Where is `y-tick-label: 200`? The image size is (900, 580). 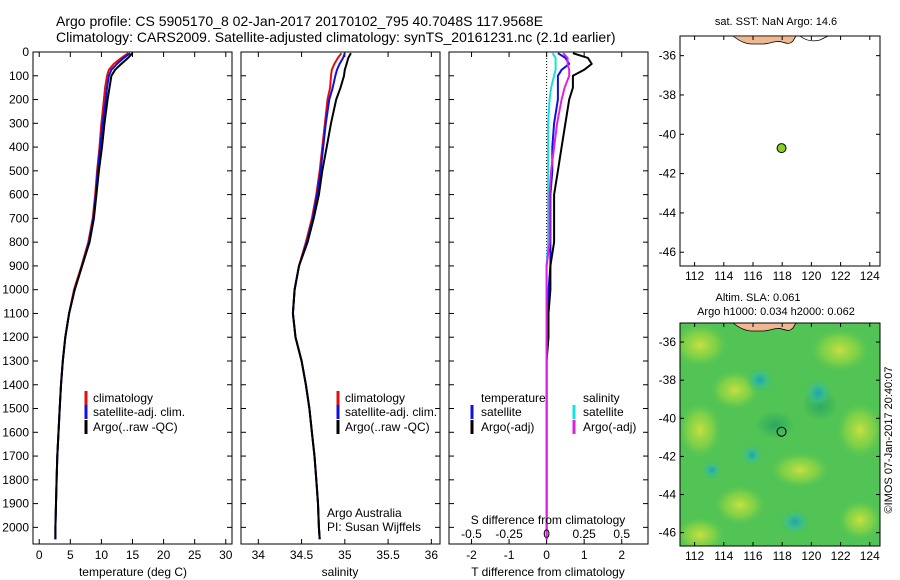
y-tick-label: 200 is located at coordinates (19, 100).